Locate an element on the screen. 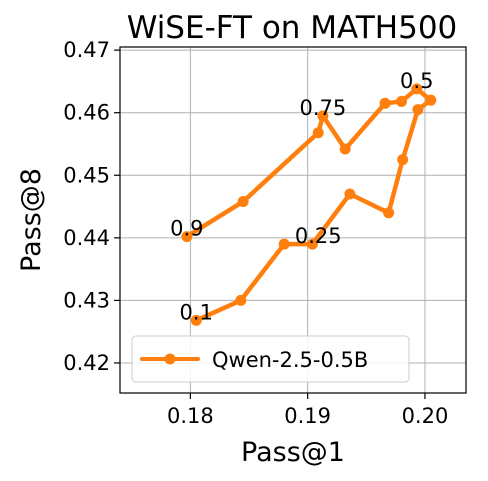 The width and height of the screenshot is (488, 481). point-annotation: 0.1 is located at coordinates (196, 312).